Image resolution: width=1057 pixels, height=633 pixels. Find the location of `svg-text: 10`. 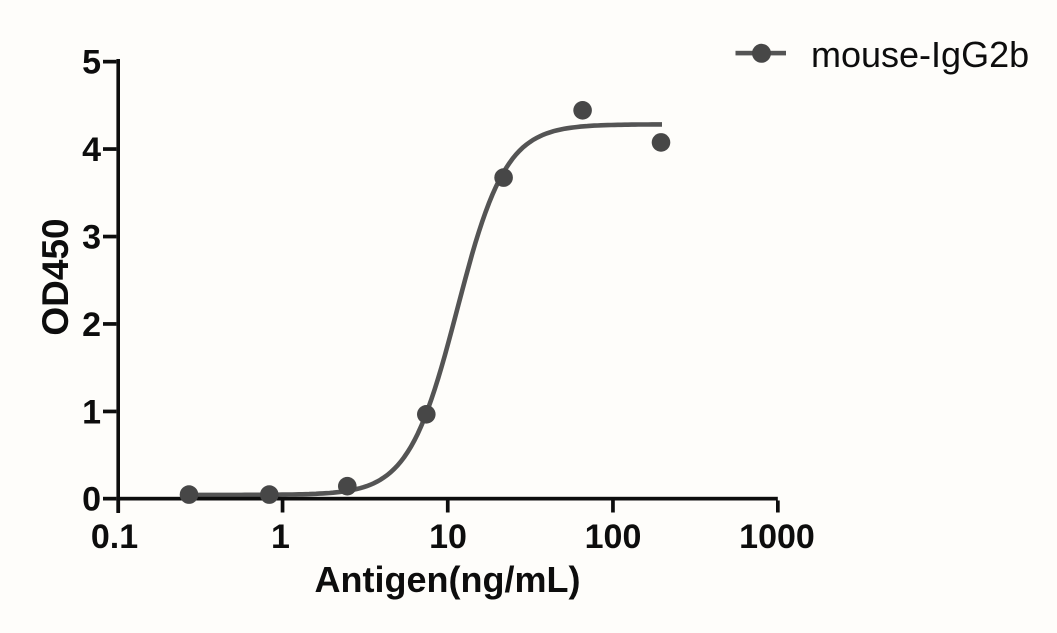

svg-text: 10 is located at coordinates (448, 537).